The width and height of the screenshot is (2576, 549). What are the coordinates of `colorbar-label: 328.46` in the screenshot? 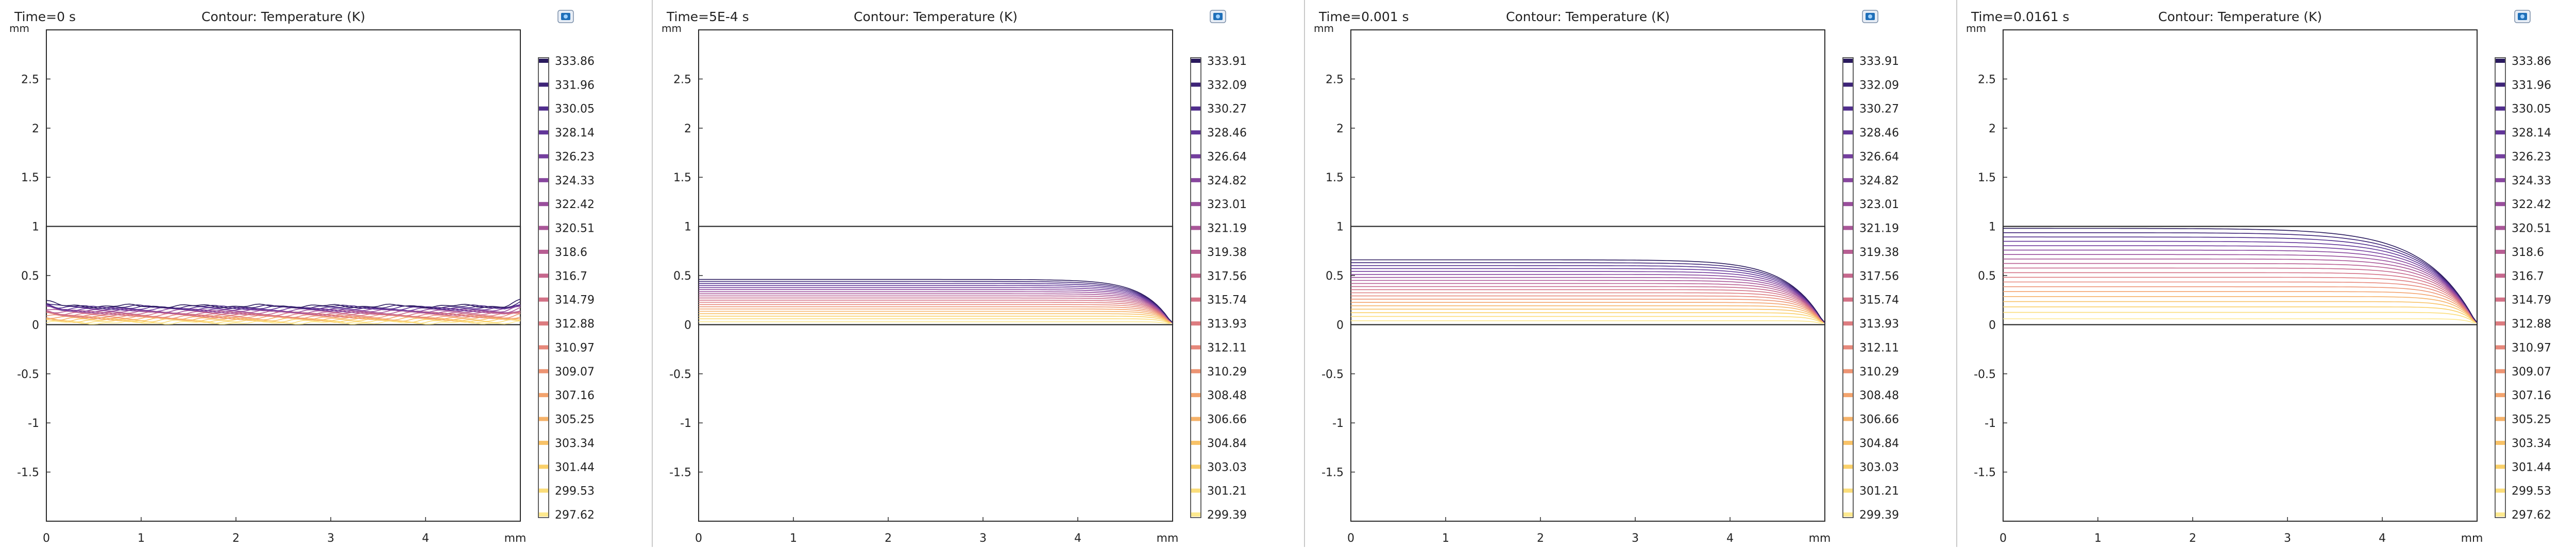 It's located at (1879, 133).